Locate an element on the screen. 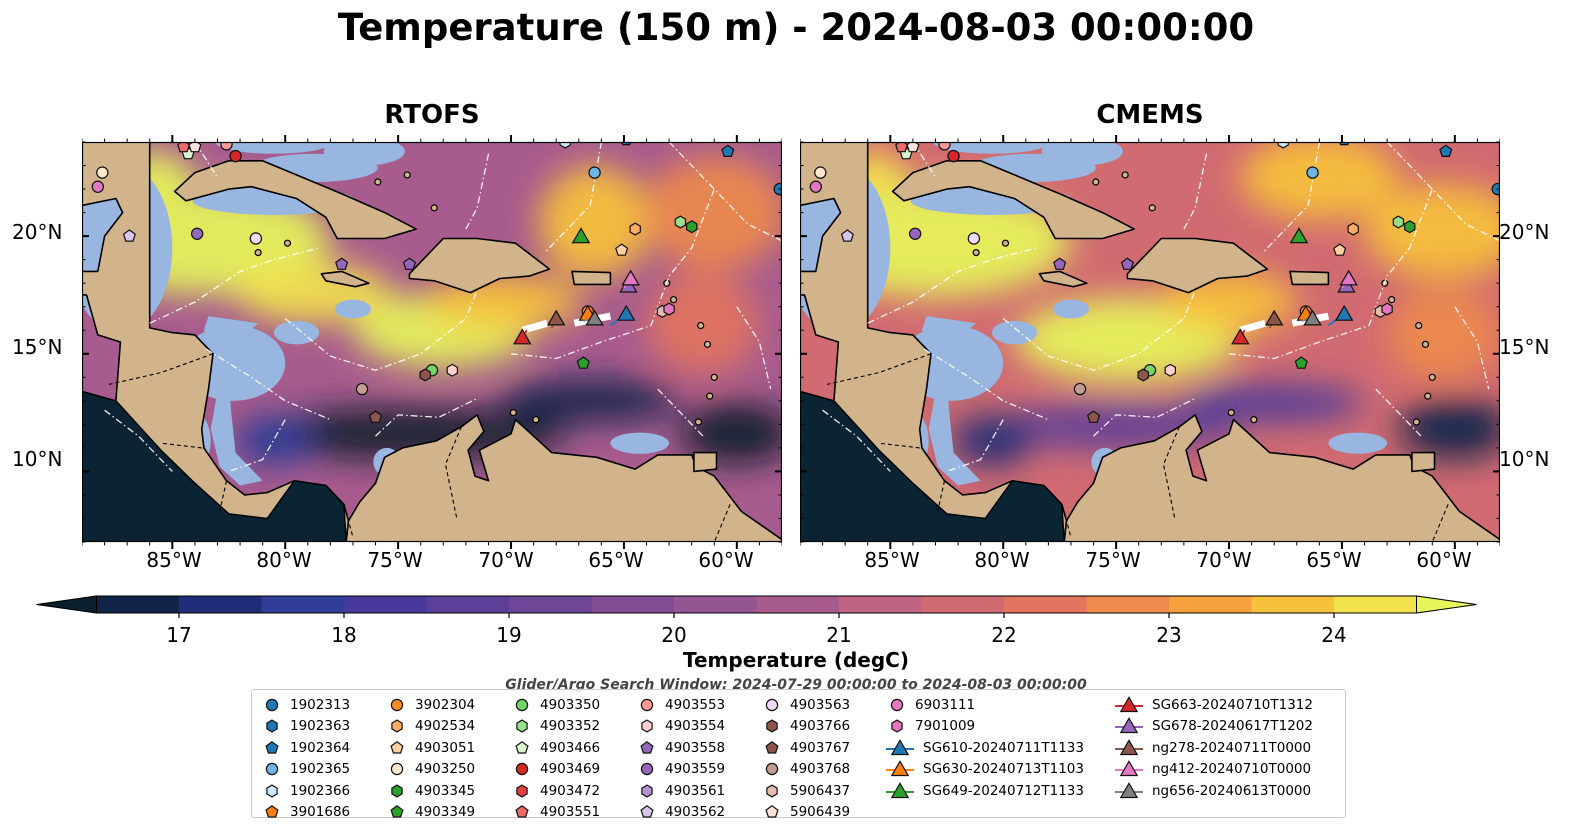  legend-item: 1902364 is located at coordinates (305, 748).